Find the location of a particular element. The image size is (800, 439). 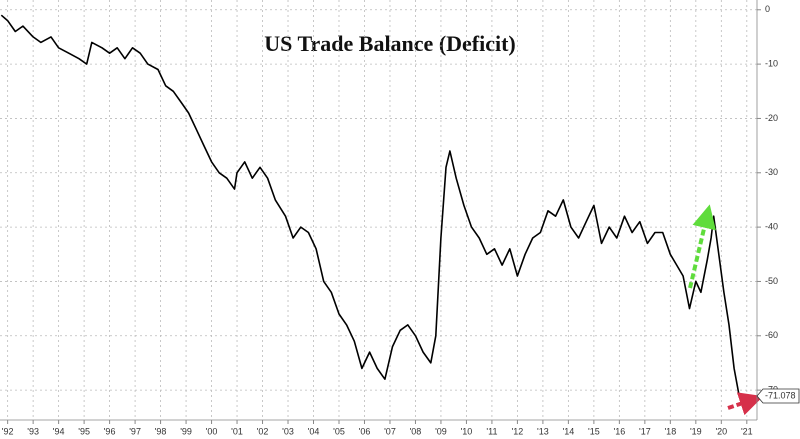

last-value-box is located at coordinates (778, 396).